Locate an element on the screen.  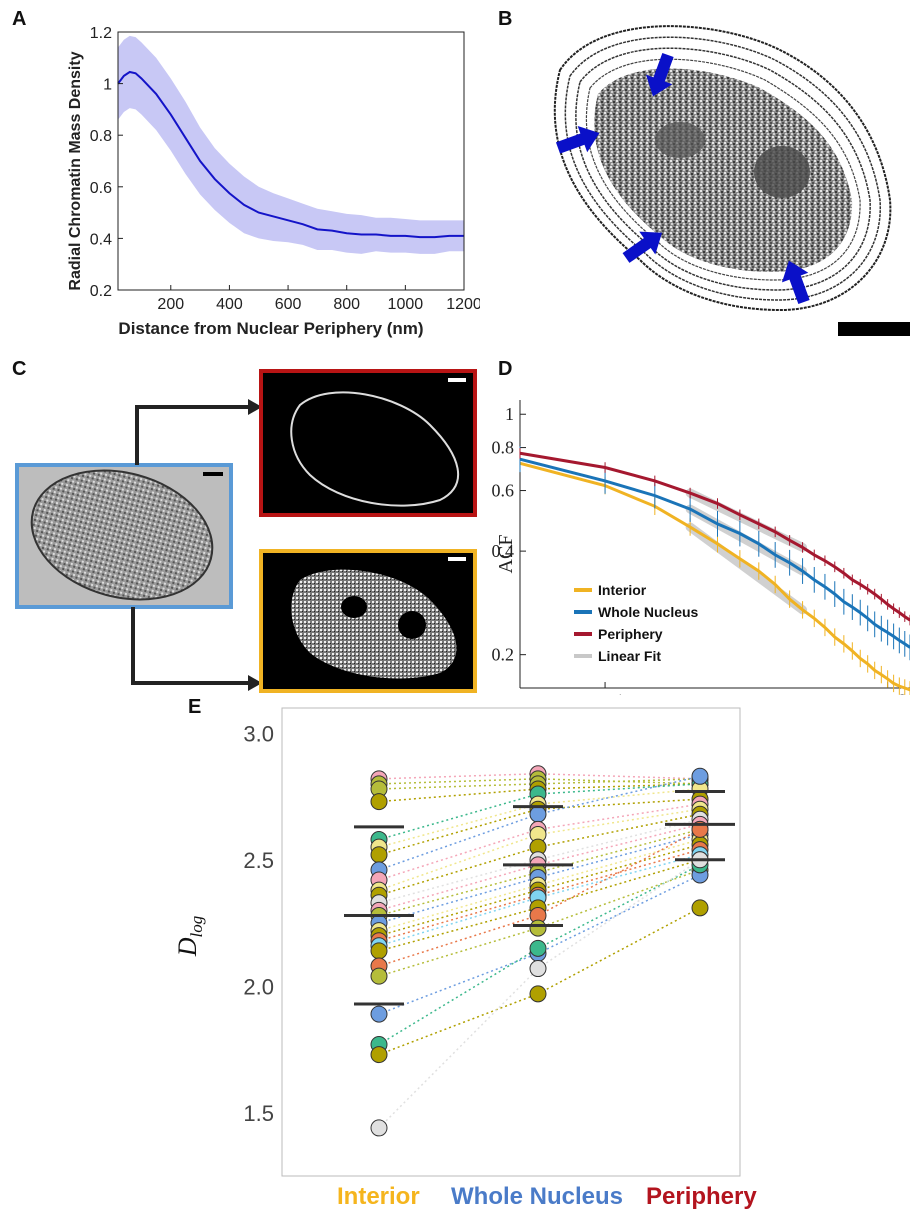
interior-region is located at coordinates (374, 624).